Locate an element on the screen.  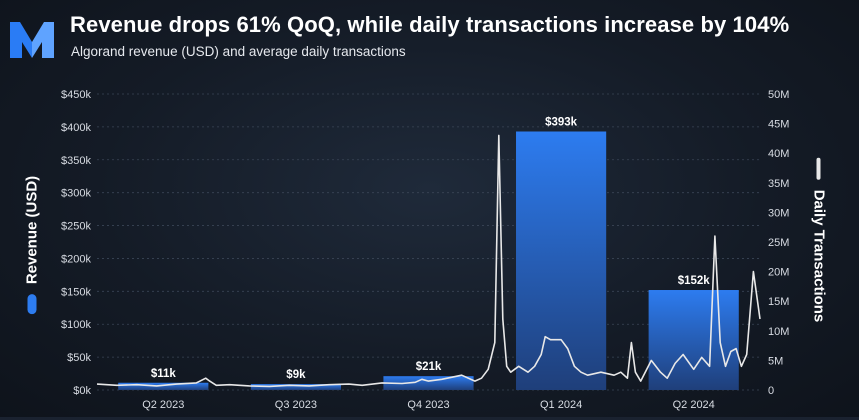
left-tick-label: $400k is located at coordinates (76, 128).